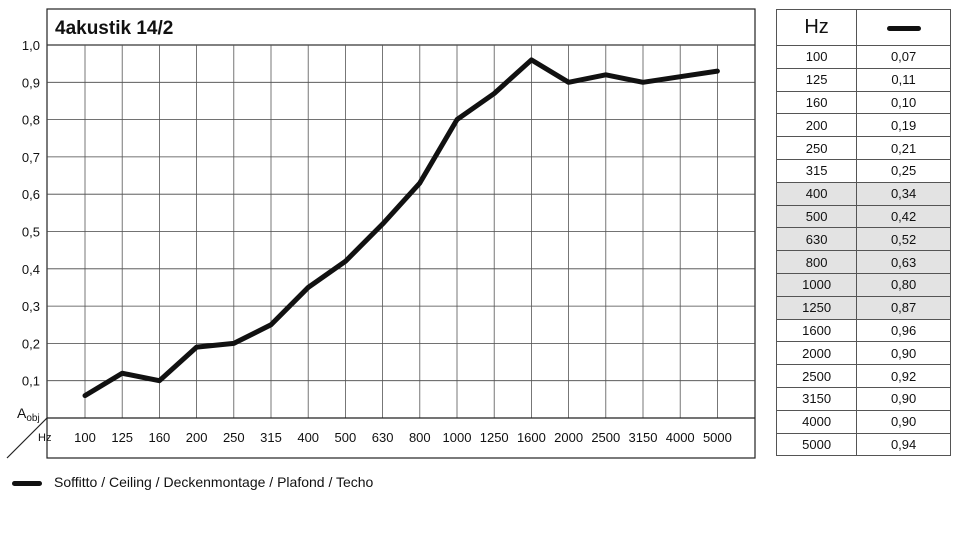  Describe the element at coordinates (234, 437) in the screenshot. I see `x-tick-label: 250` at that location.